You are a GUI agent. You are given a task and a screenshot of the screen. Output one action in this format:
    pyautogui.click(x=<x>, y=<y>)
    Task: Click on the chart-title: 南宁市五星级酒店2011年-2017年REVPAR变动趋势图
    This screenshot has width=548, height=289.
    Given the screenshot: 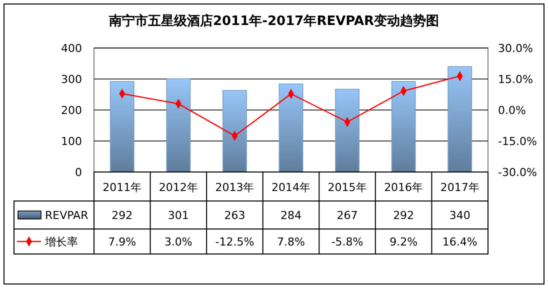 What is the action you would take?
    pyautogui.click(x=274, y=21)
    